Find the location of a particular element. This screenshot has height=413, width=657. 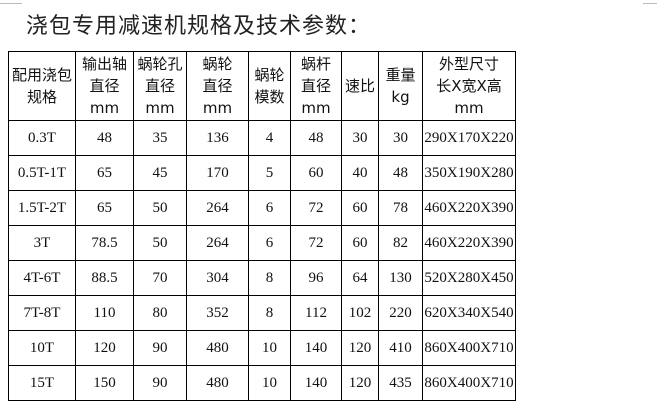

column-header: 外型尺寸长X宽X高 mm is located at coordinates (469, 86).